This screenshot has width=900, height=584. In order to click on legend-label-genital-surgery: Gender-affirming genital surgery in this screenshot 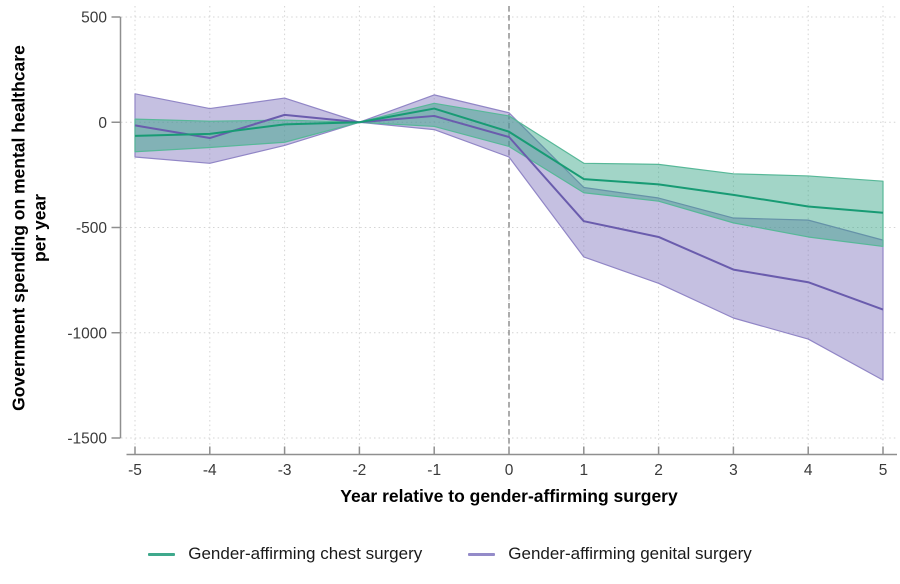, I will do `click(630, 553)`.